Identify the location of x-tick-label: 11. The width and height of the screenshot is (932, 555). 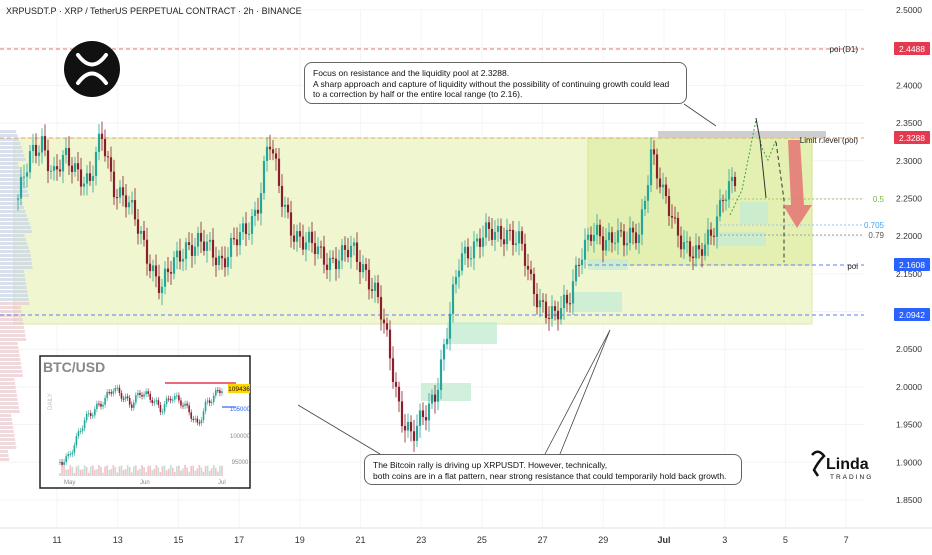
(56, 540).